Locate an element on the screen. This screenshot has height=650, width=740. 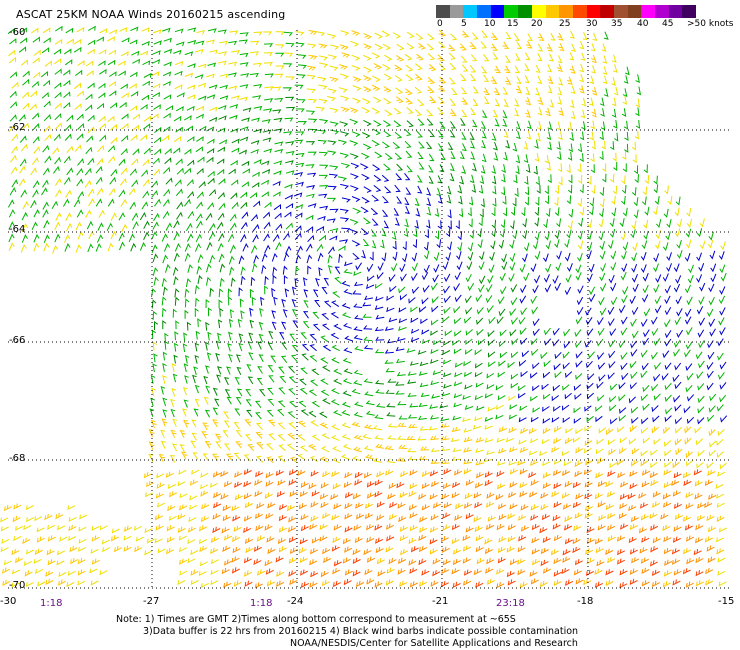
colorbar-label: 15 is located at coordinates (513, 24).